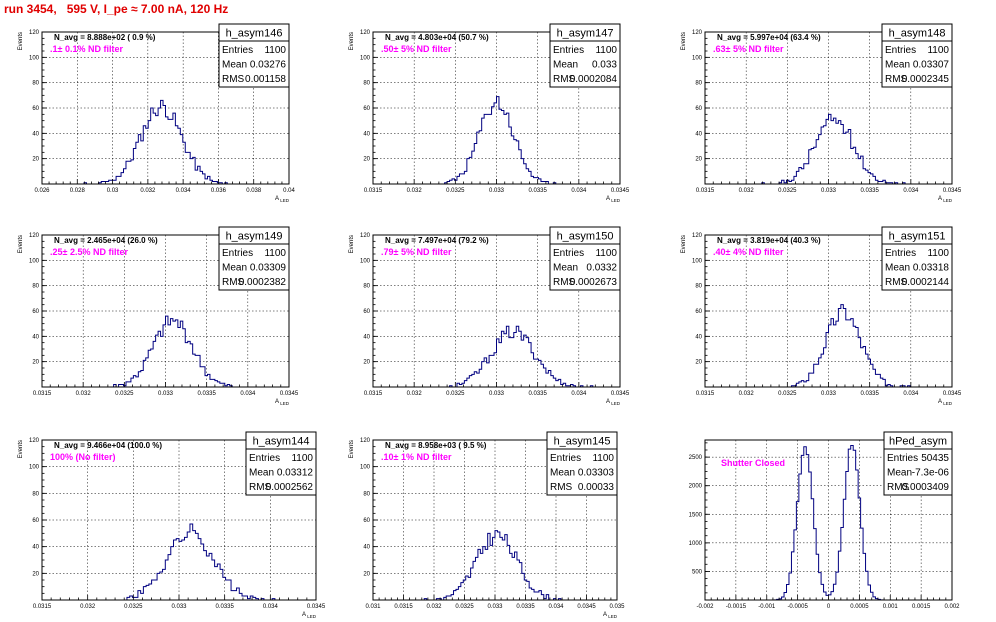 This screenshot has width=996, height=622. What do you see at coordinates (767, 607) in the screenshot?
I see `x-tick-label: -0.001` at bounding box center [767, 607].